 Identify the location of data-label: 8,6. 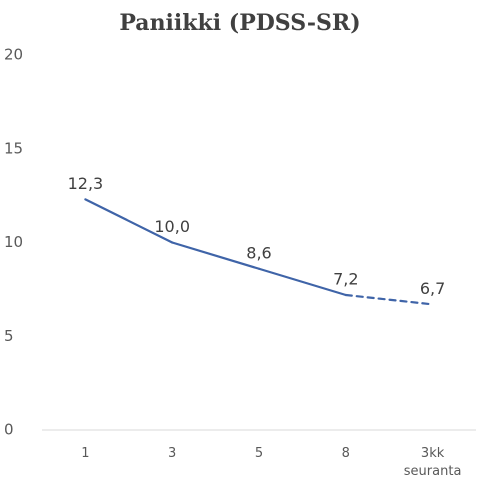
(258, 252).